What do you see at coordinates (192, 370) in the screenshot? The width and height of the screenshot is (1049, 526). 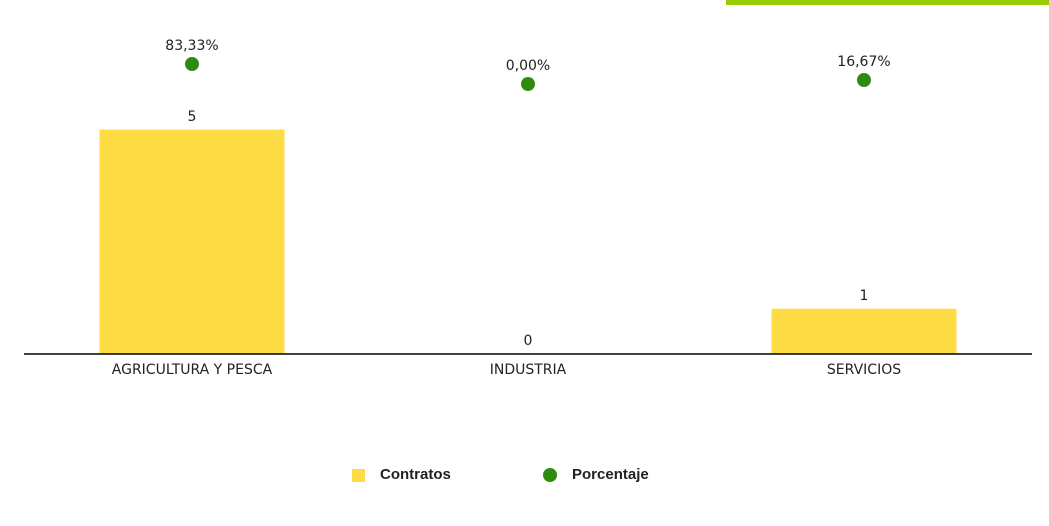 I see `x-tick-label: AGRICULTURA Y PESCA` at bounding box center [192, 370].